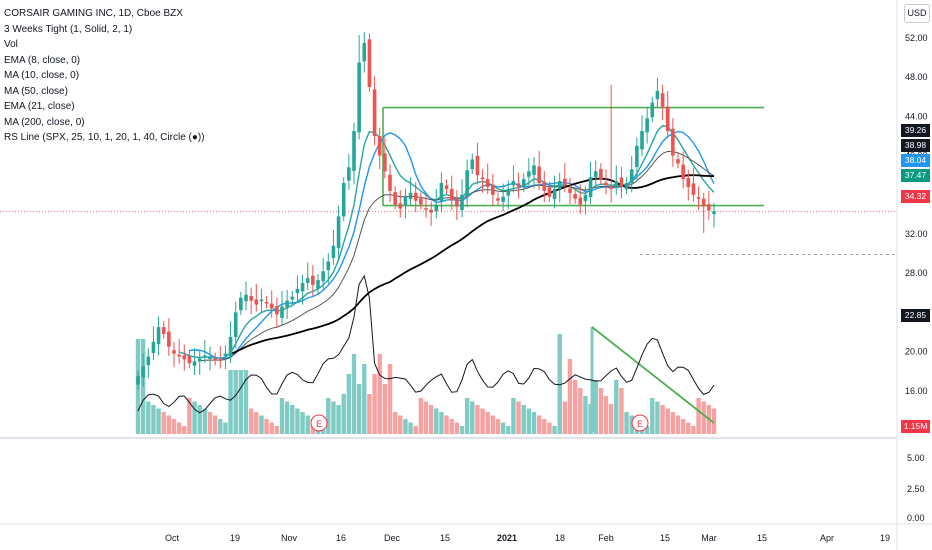 This screenshot has width=932, height=550. What do you see at coordinates (93, 13) in the screenshot?
I see `legend-symbol: CORSAIR GAMING INC, 1D, Cboe BZX` at bounding box center [93, 13].